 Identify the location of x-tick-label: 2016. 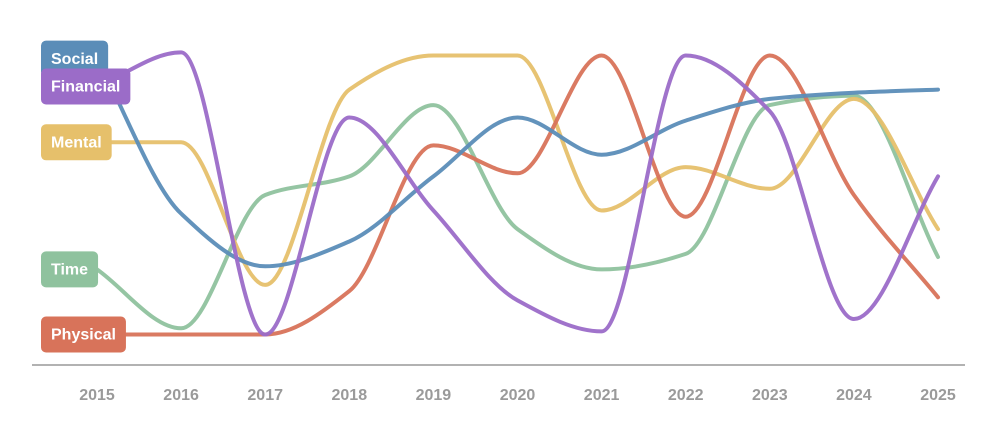
(181, 395).